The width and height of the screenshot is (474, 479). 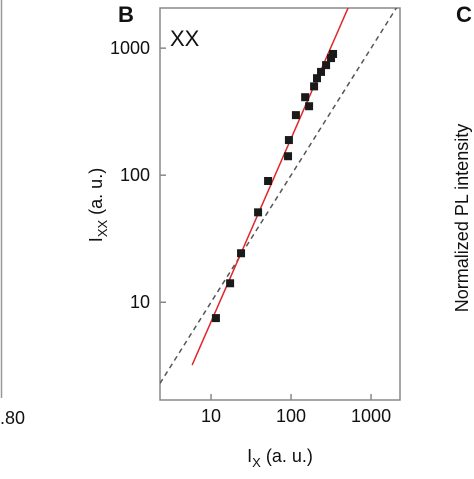 I want to click on prev-panel-tick: .80, so click(x=12, y=418).